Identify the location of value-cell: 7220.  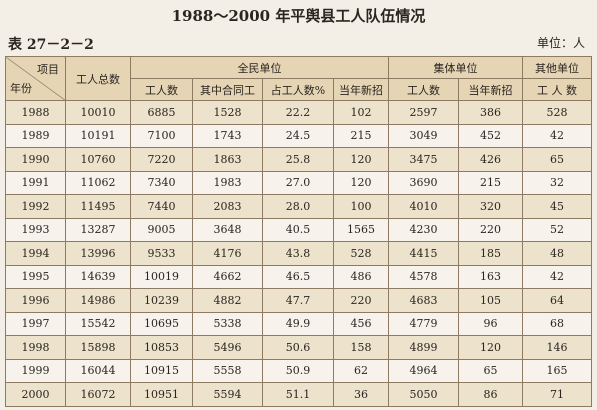
(161, 159).